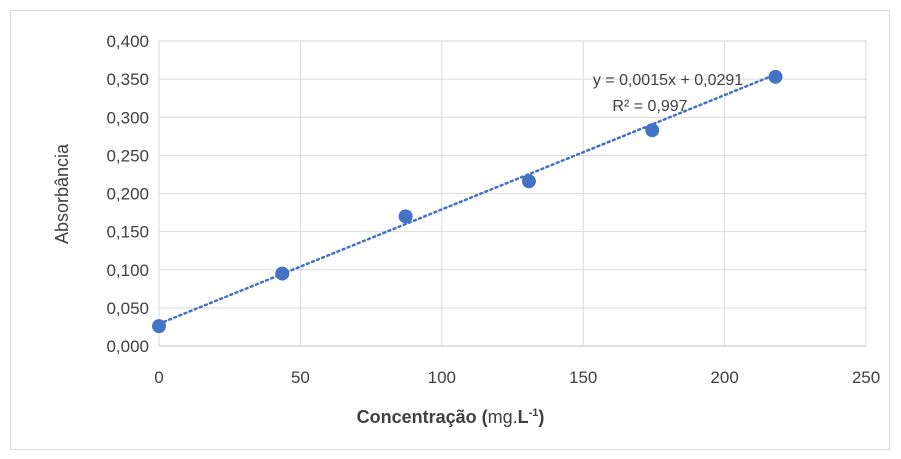  Describe the element at coordinates (127, 346) in the screenshot. I see `y-tick-label: 0,000` at that location.